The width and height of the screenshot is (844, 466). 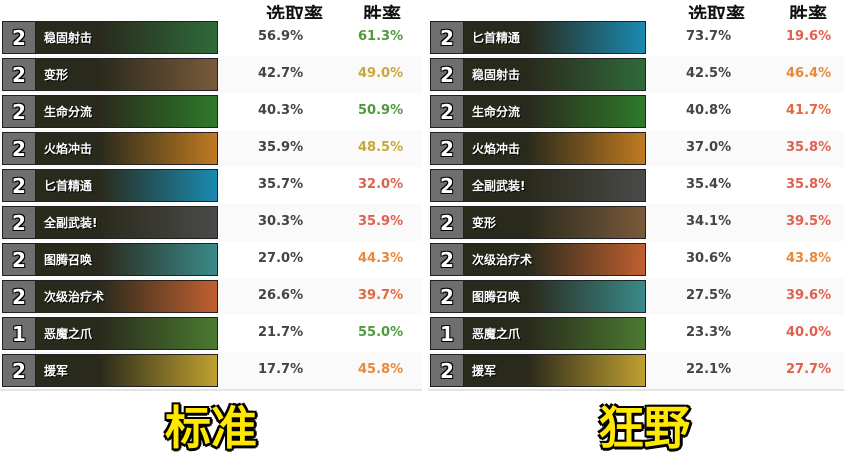 What do you see at coordinates (709, 184) in the screenshot?
I see `pick-rate: 35.4%` at bounding box center [709, 184].